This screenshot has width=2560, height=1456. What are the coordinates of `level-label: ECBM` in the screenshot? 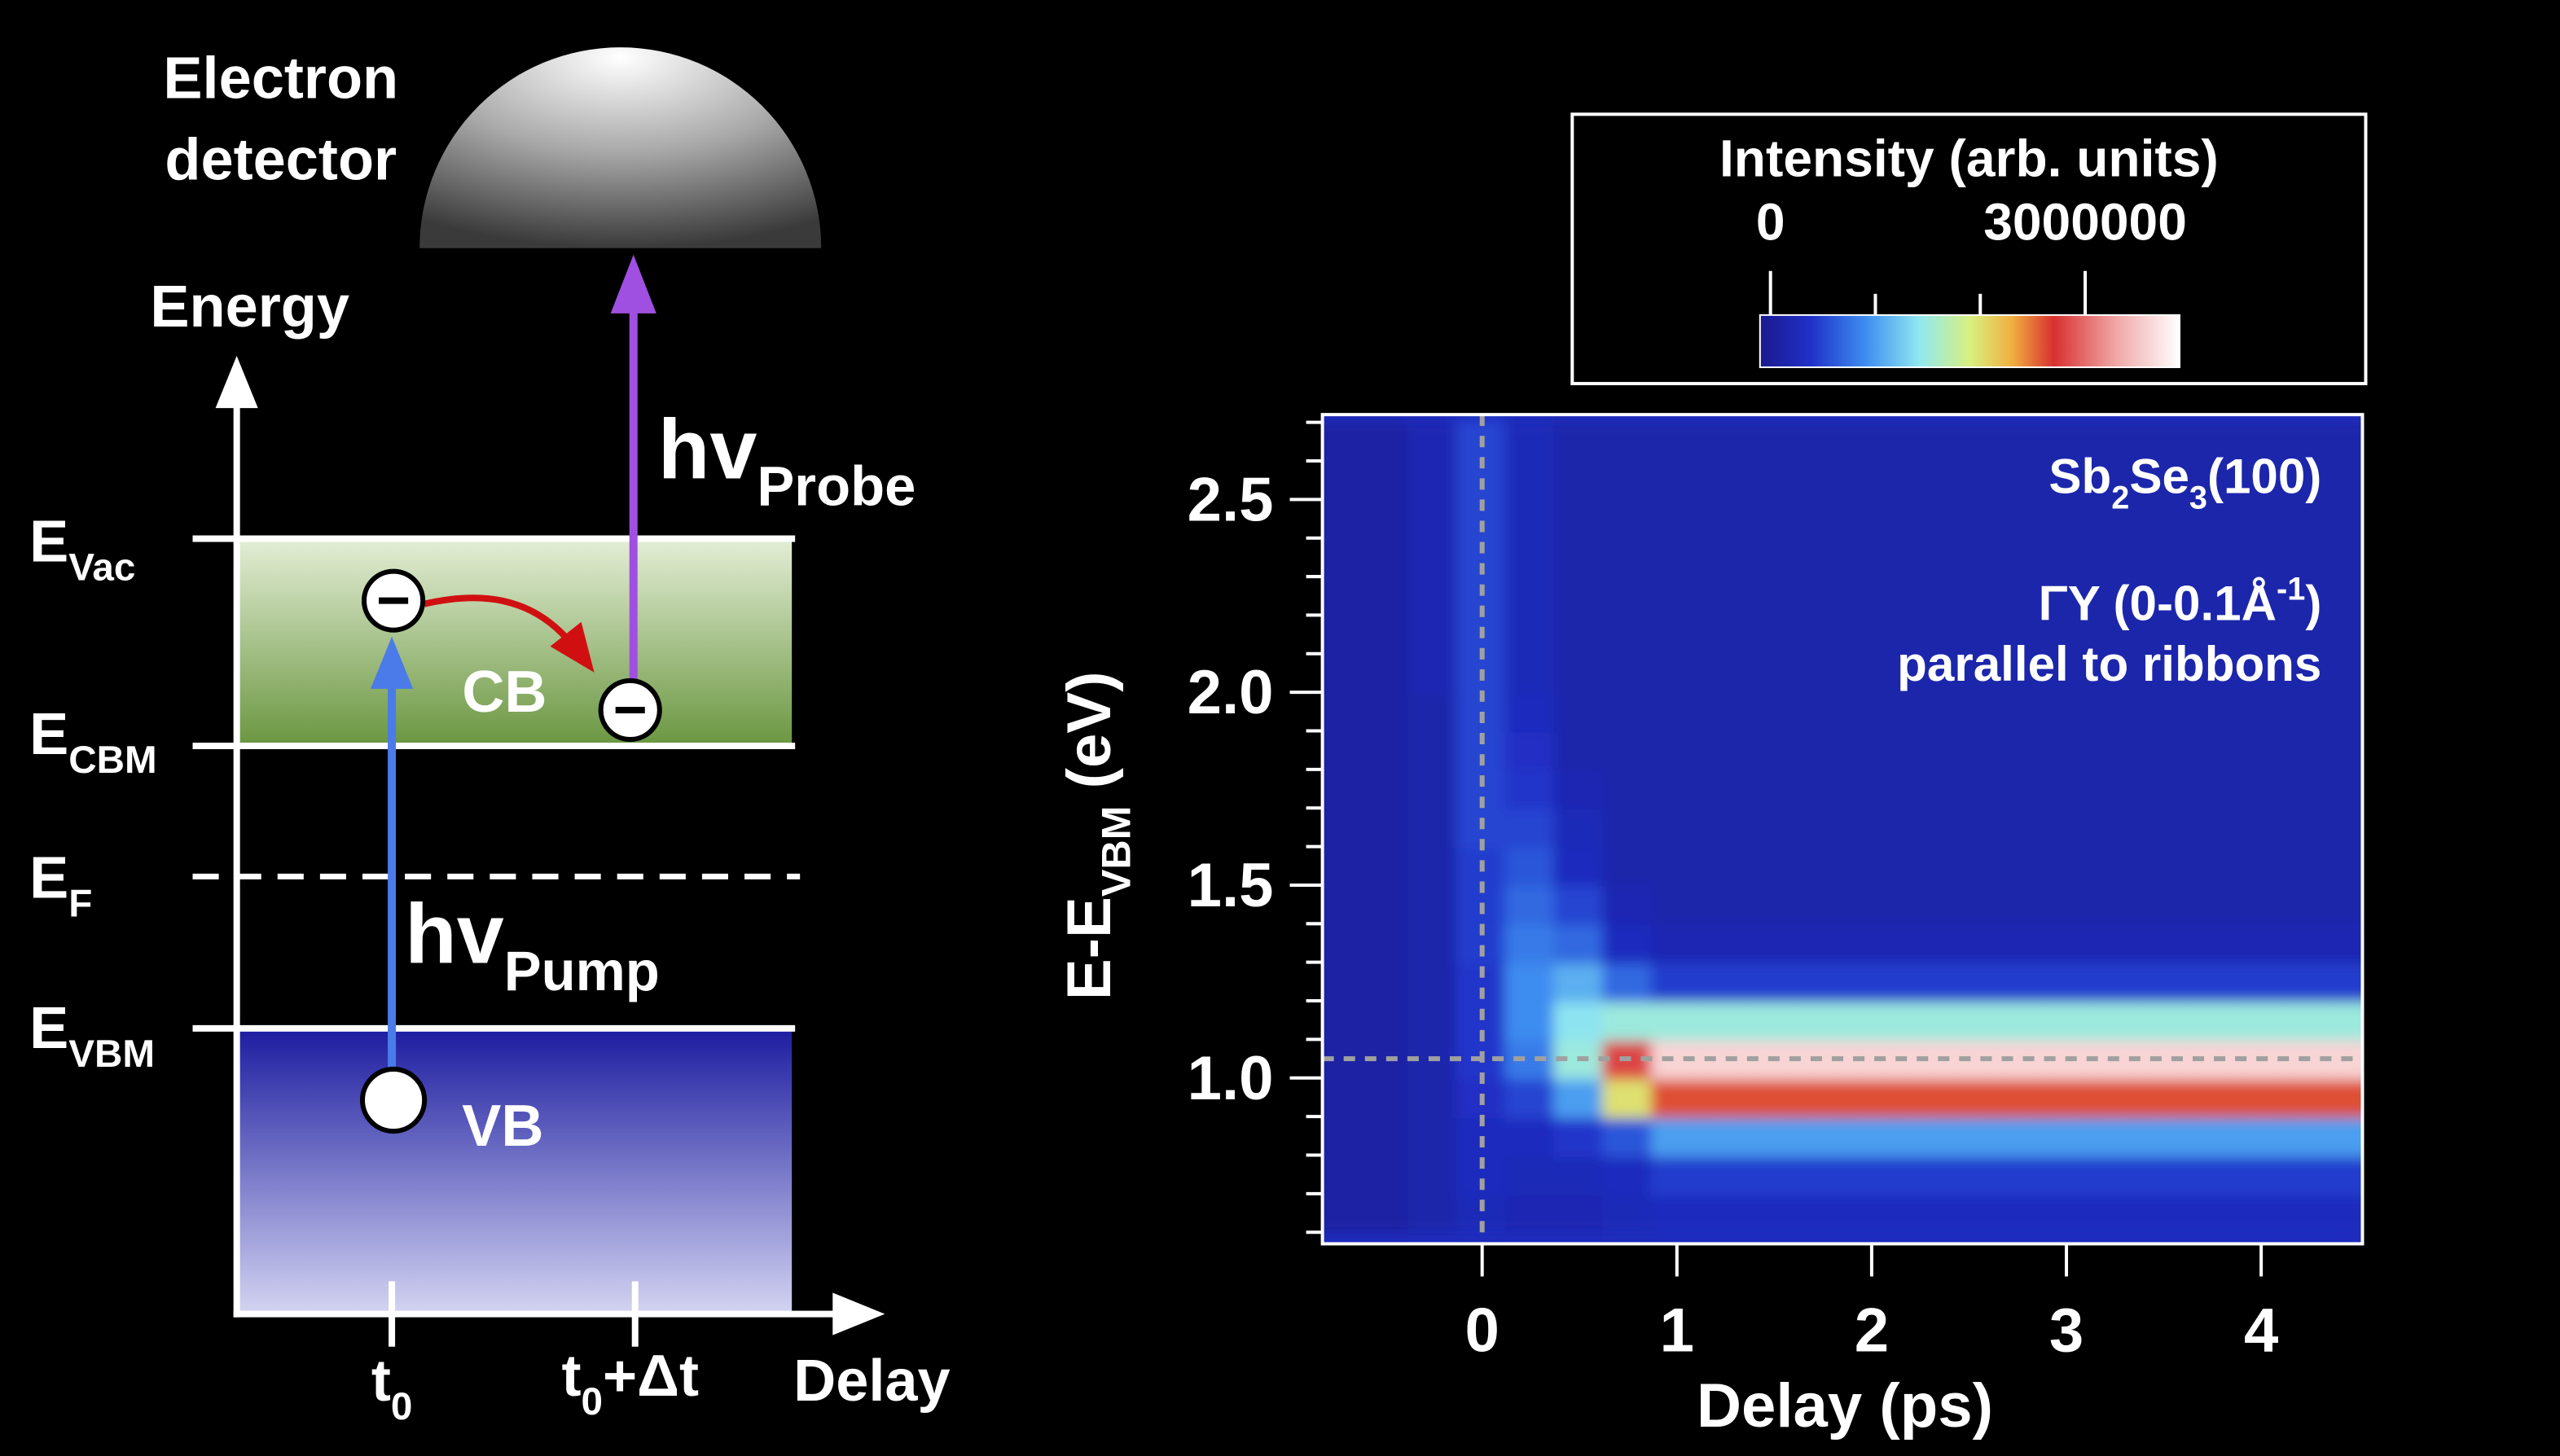 It's located at (93, 742).